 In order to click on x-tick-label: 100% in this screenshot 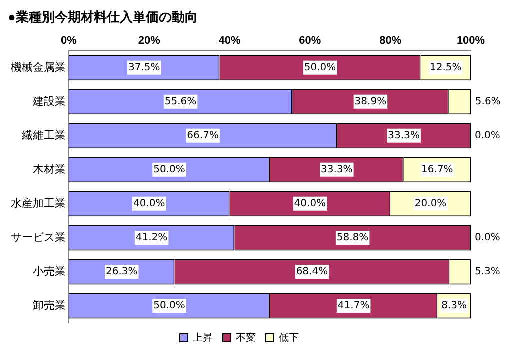, I will do `click(471, 41)`.